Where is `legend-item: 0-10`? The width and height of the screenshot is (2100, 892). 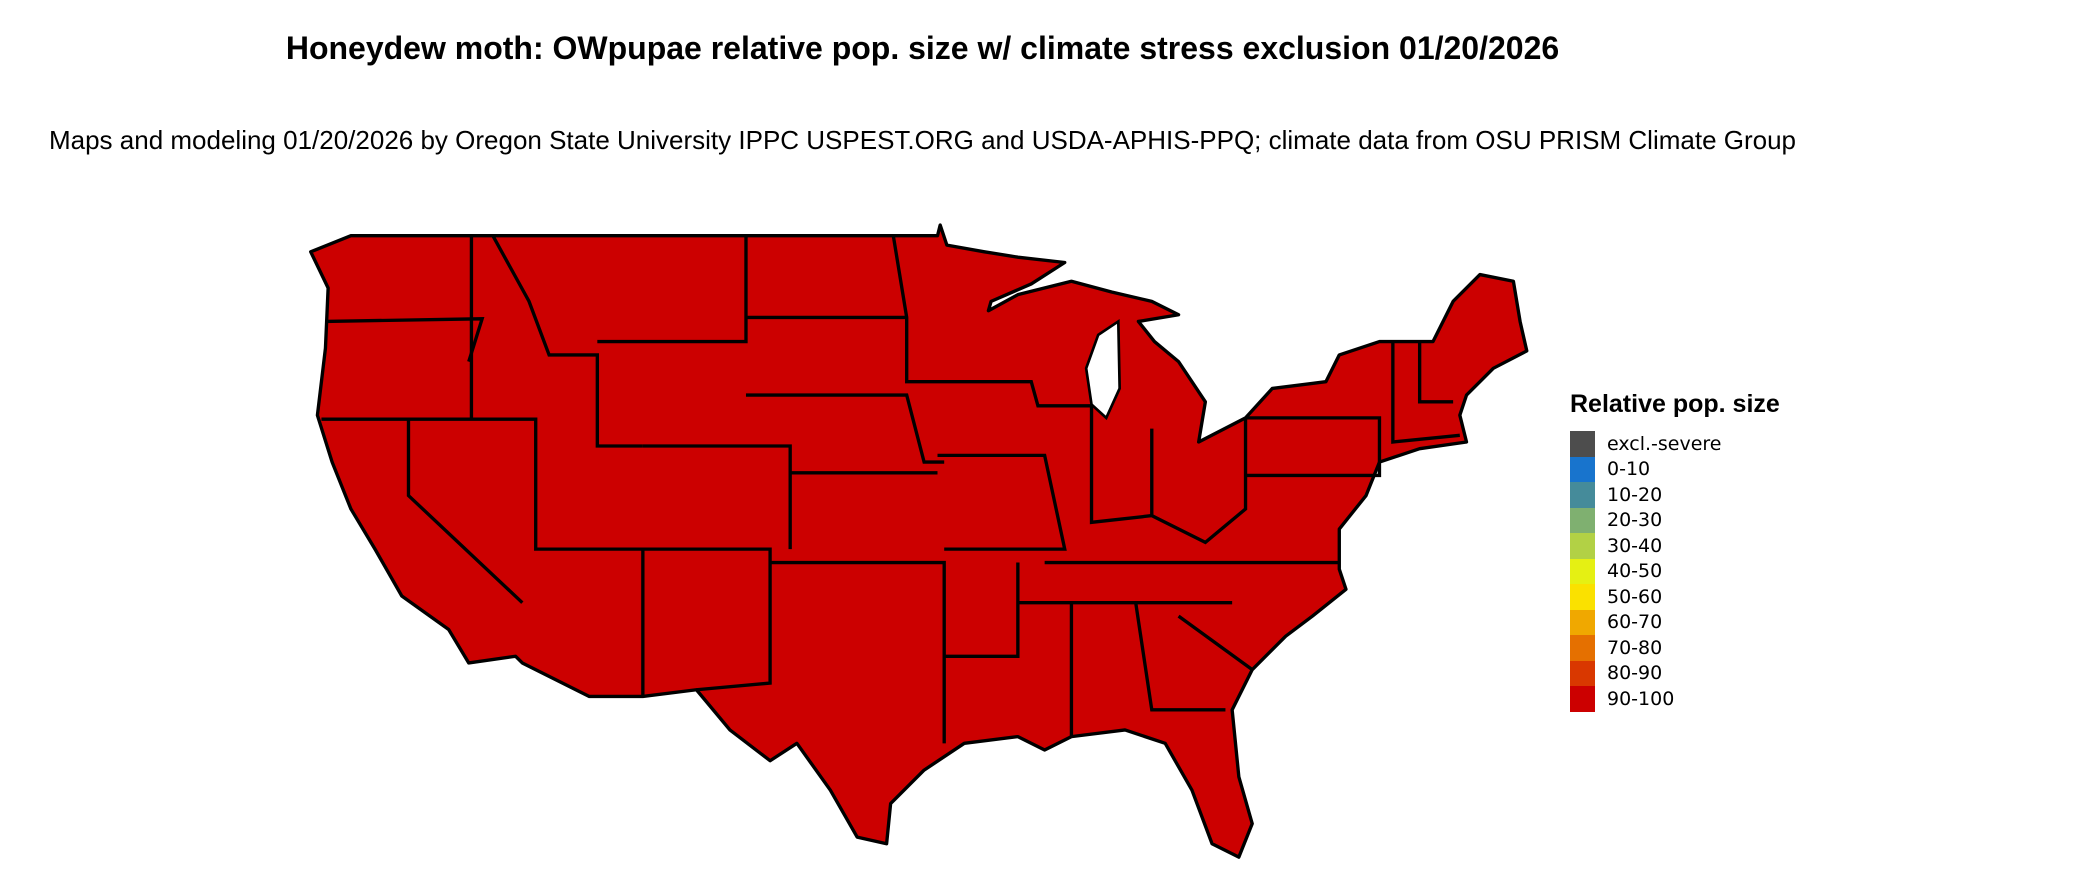 legend-item: 0-10 is located at coordinates (1675, 469).